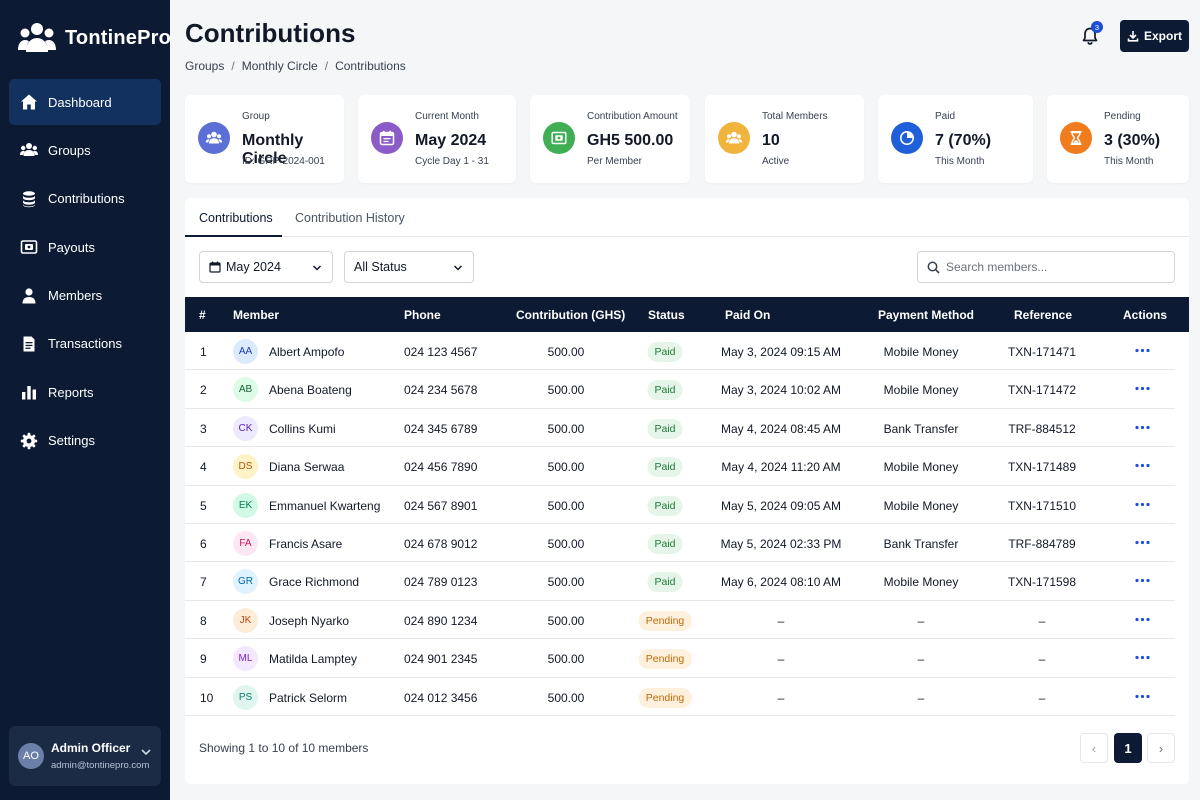 The image size is (1200, 800). Describe the element at coordinates (1161, 748) in the screenshot. I see `pagination-next-button: ›` at that location.